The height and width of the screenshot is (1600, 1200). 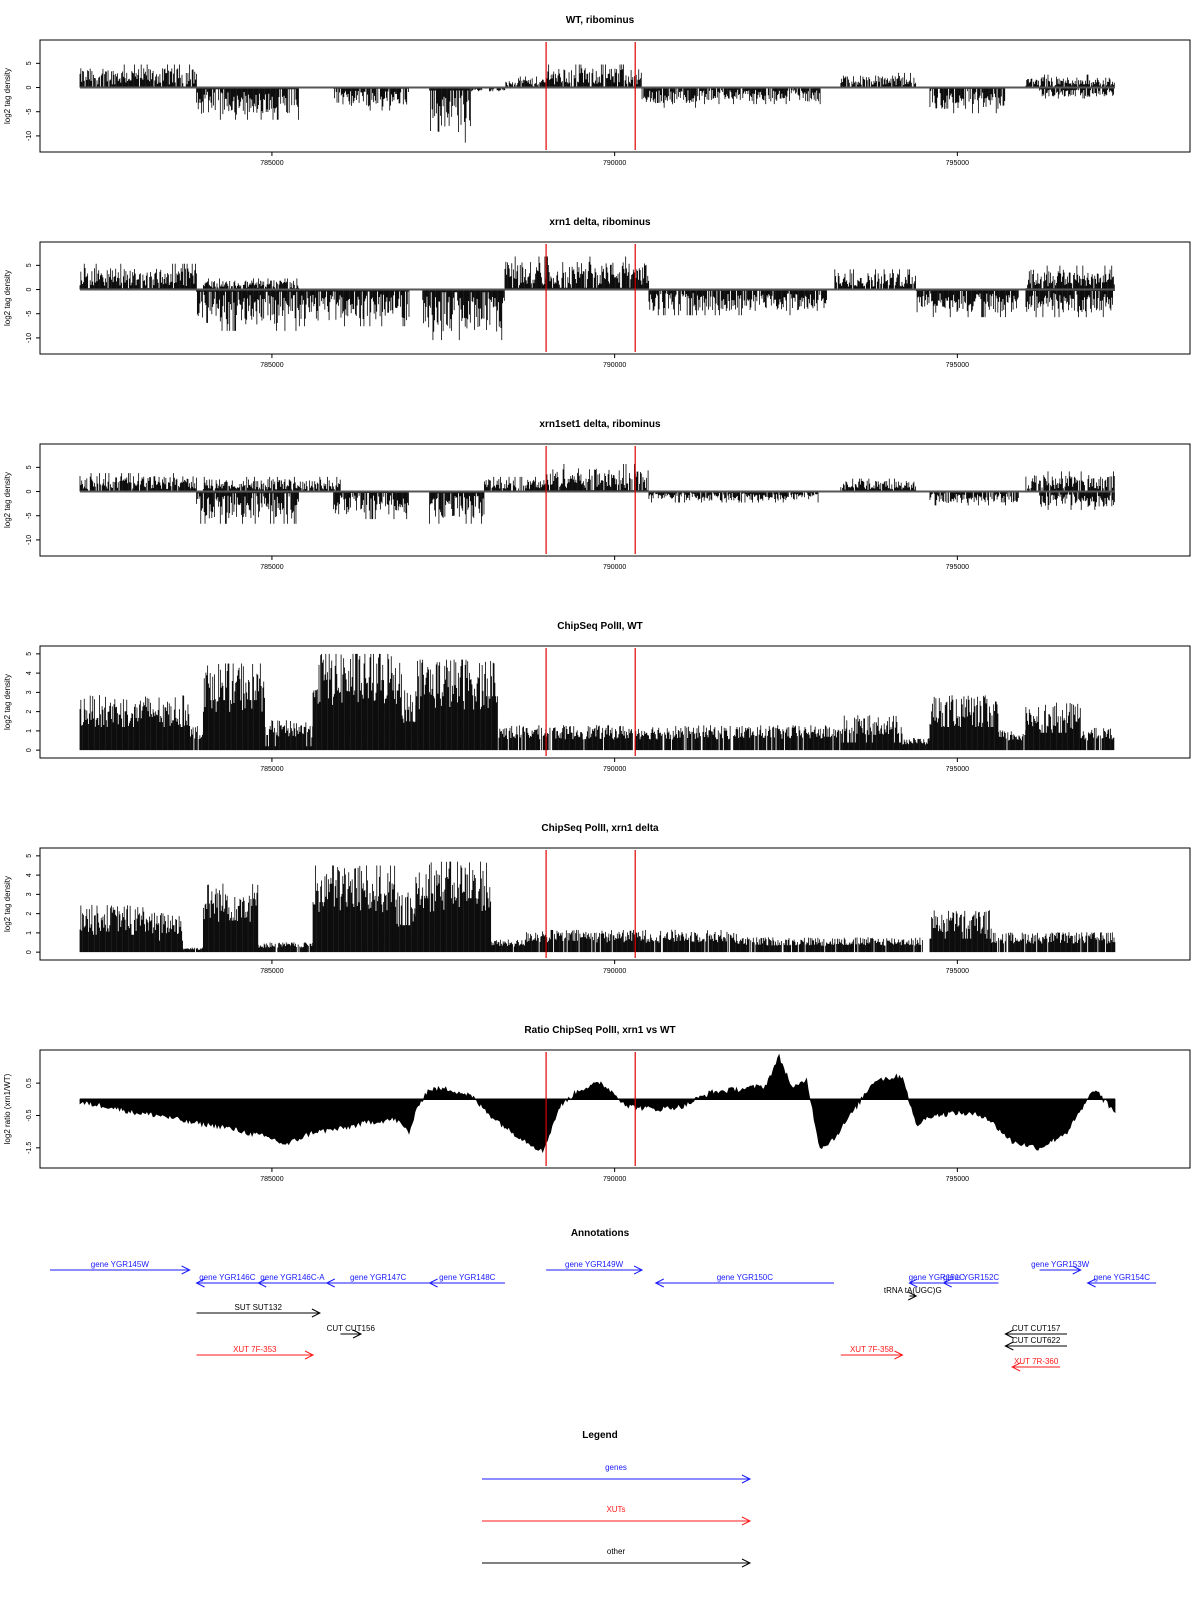 I want to click on annotation-arrow: gene YGR153W, so click(x=1060, y=1267).